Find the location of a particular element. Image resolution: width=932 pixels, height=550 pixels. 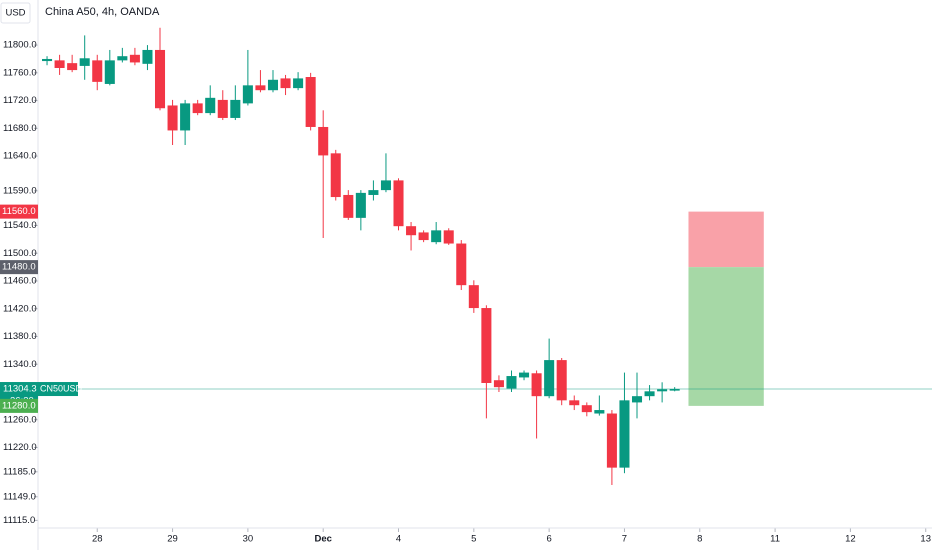

x-tick-label: 11 is located at coordinates (775, 539).